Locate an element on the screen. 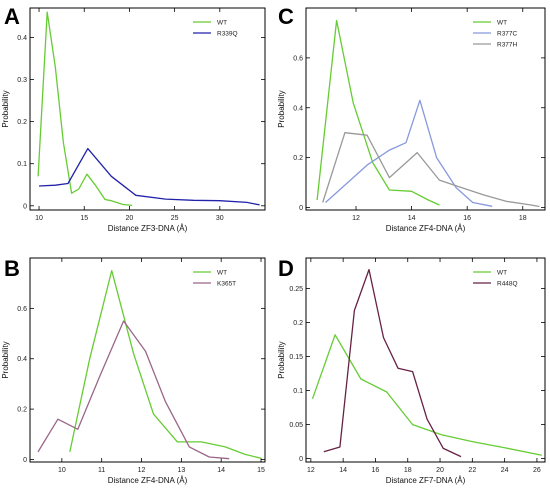  x-tick-label: 11 is located at coordinates (101, 470).